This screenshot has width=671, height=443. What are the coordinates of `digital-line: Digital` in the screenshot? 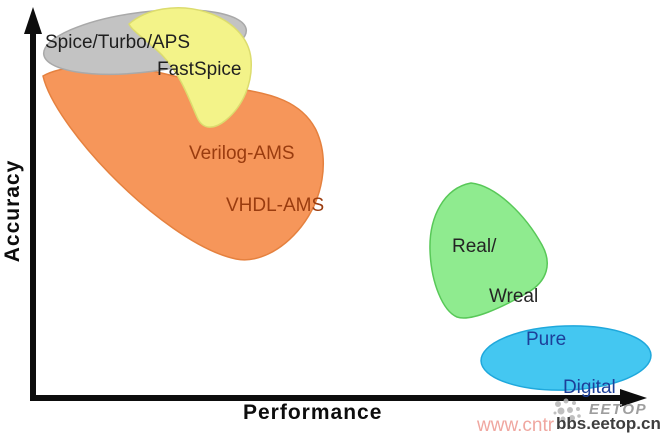 It's located at (589, 387).